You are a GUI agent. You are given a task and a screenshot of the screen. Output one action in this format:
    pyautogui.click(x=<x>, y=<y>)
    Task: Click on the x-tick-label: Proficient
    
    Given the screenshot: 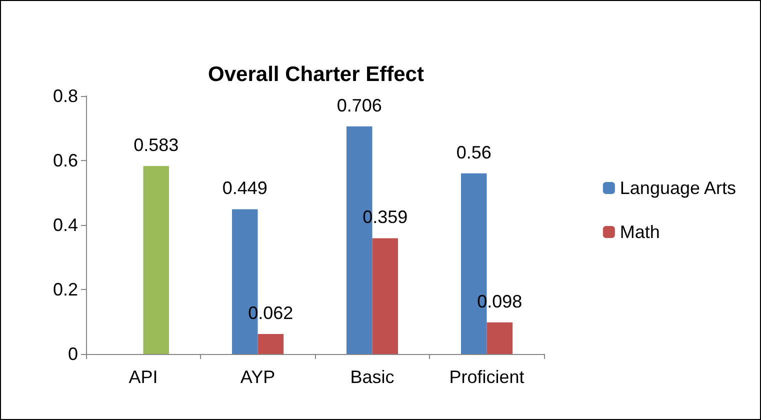 What is the action you would take?
    pyautogui.click(x=486, y=377)
    